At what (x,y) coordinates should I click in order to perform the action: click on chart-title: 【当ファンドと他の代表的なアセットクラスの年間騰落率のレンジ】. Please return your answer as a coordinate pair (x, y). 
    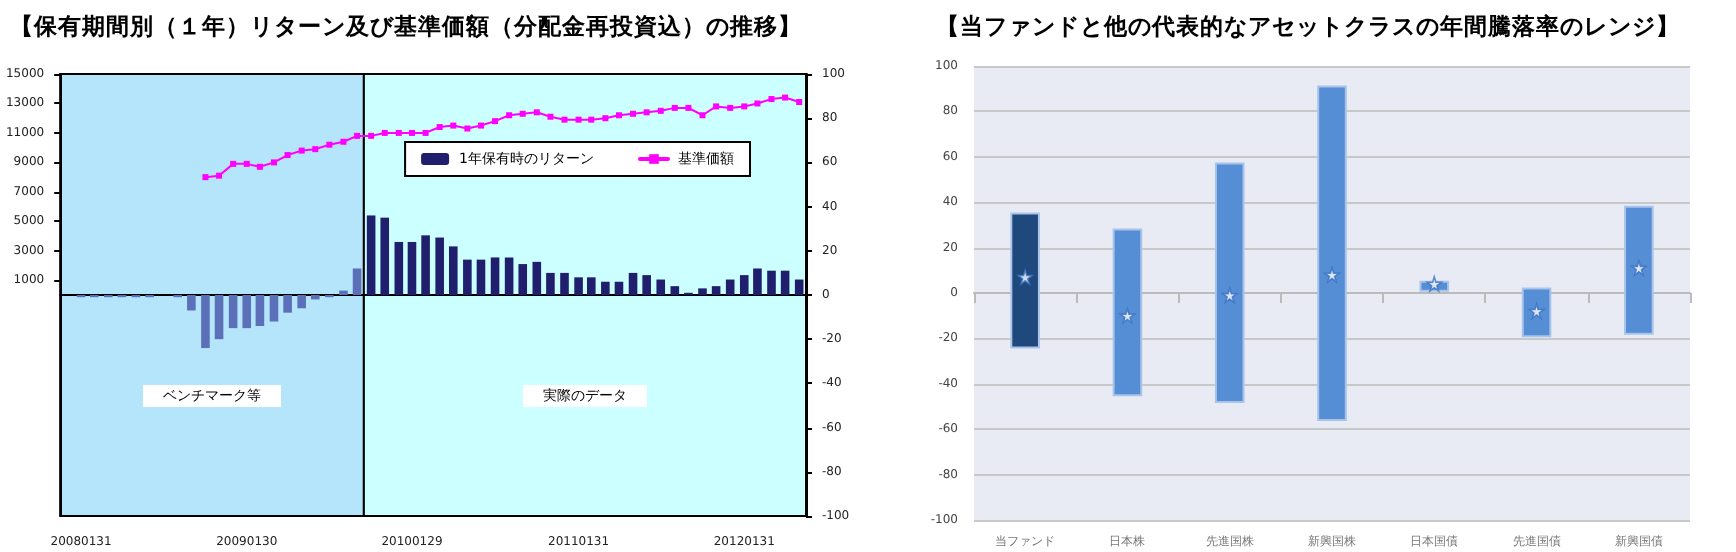
    Looking at the image, I should click on (1308, 26).